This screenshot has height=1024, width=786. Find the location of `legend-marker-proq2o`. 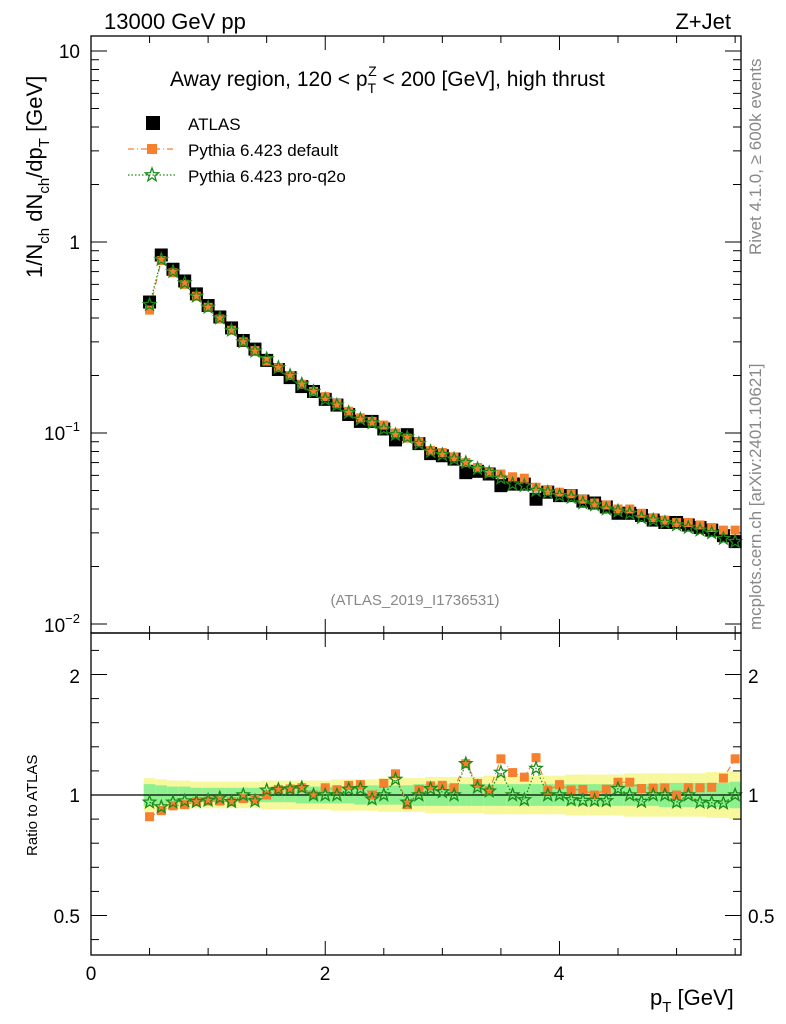

legend-marker-proq2o is located at coordinates (152, 174).